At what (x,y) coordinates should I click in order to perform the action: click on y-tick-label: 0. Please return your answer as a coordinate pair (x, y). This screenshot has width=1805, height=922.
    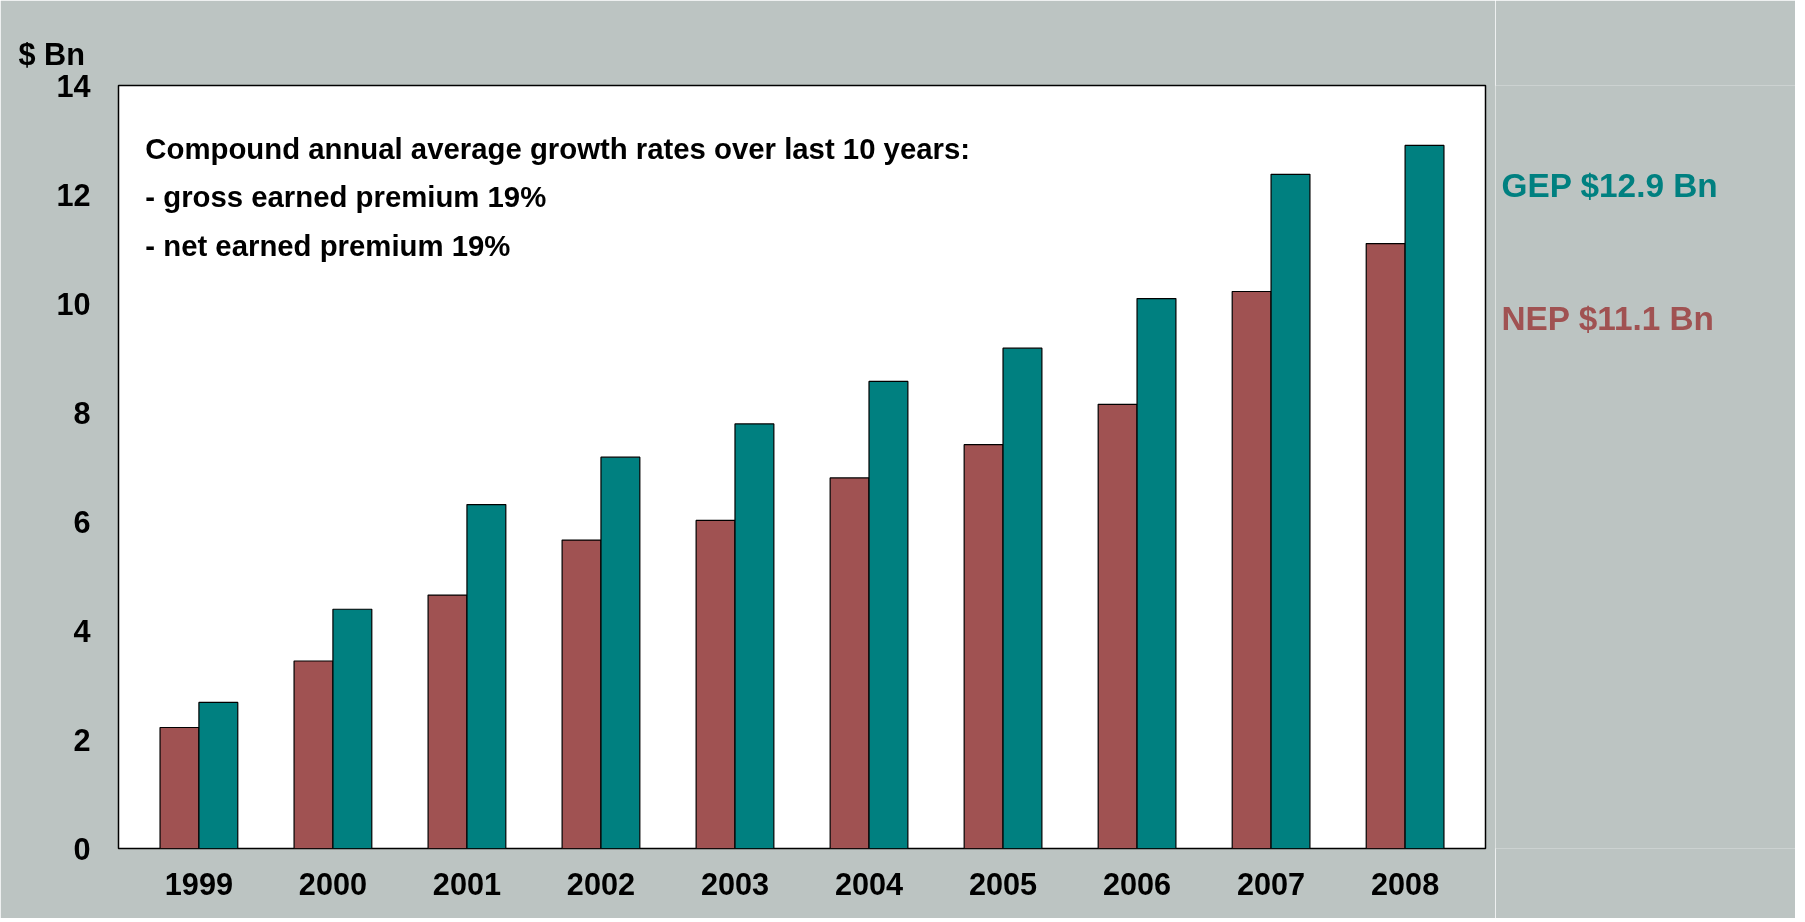
    Looking at the image, I should click on (82, 848).